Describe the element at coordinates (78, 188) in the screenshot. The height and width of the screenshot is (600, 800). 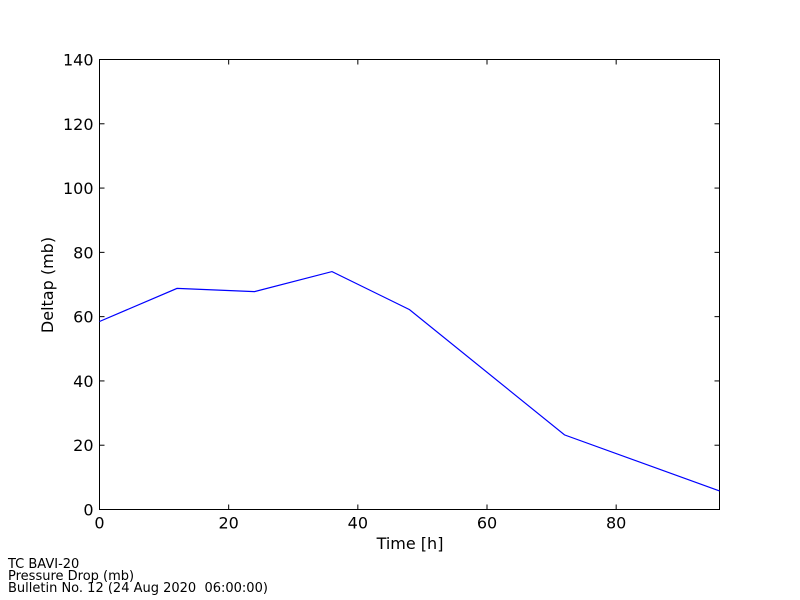
I see `y-tick-label: 100` at that location.